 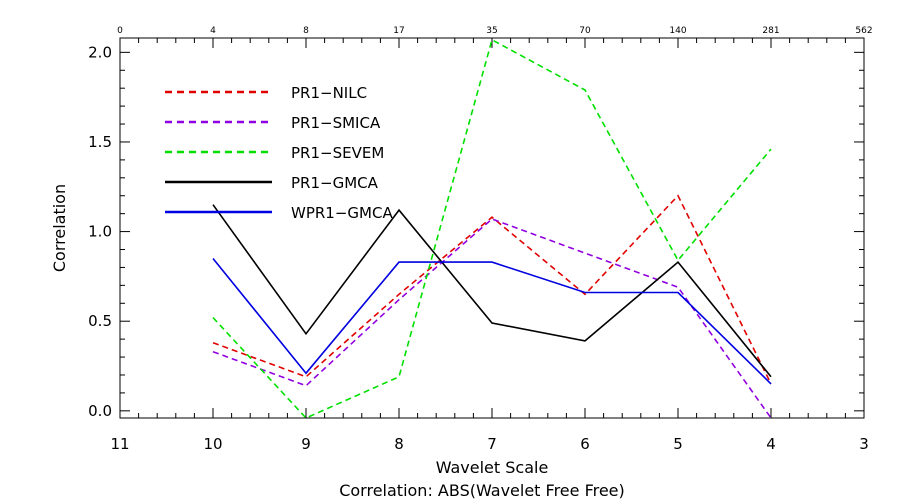 What do you see at coordinates (59, 228) in the screenshot?
I see `y-axis-title: Correlation` at bounding box center [59, 228].